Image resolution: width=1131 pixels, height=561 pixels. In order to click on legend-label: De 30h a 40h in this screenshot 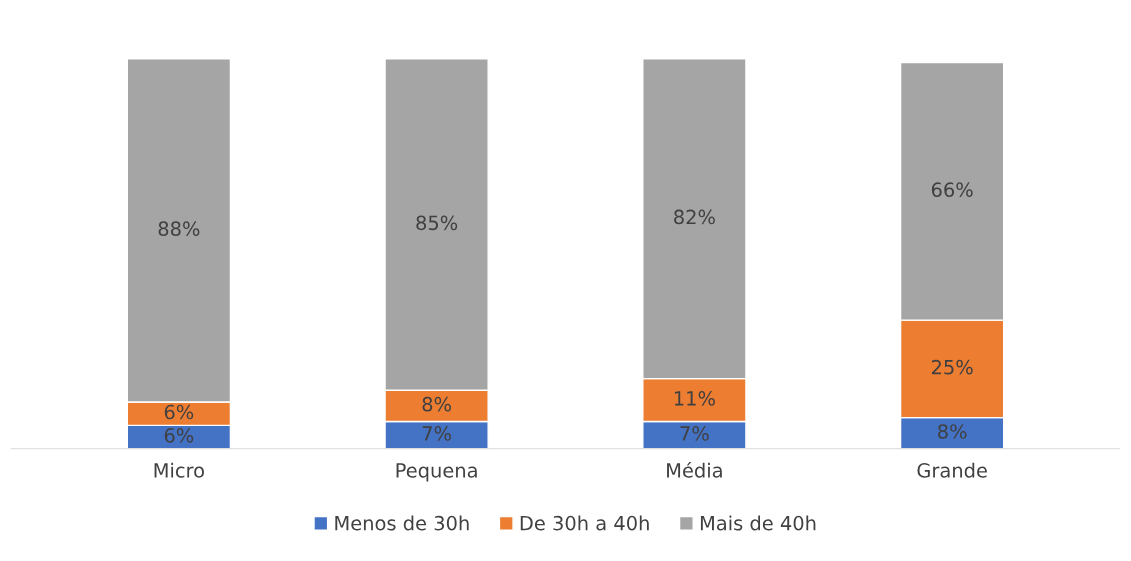, I will do `click(584, 523)`.